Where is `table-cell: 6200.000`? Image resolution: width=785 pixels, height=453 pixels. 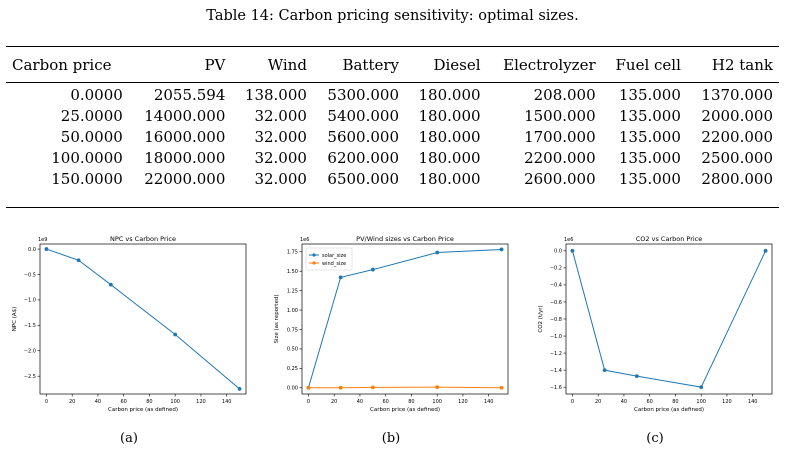
table-cell: 6200.000 is located at coordinates (363, 157).